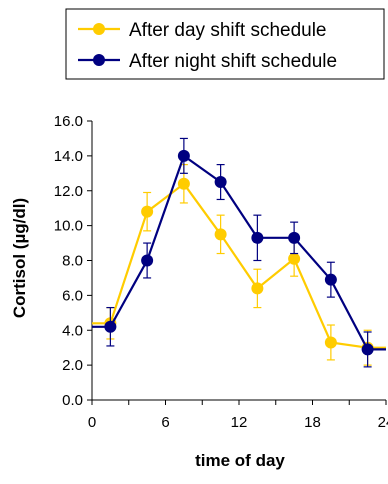  Describe the element at coordinates (68, 191) in the screenshot. I see `y-tick-label: 12.0` at that location.